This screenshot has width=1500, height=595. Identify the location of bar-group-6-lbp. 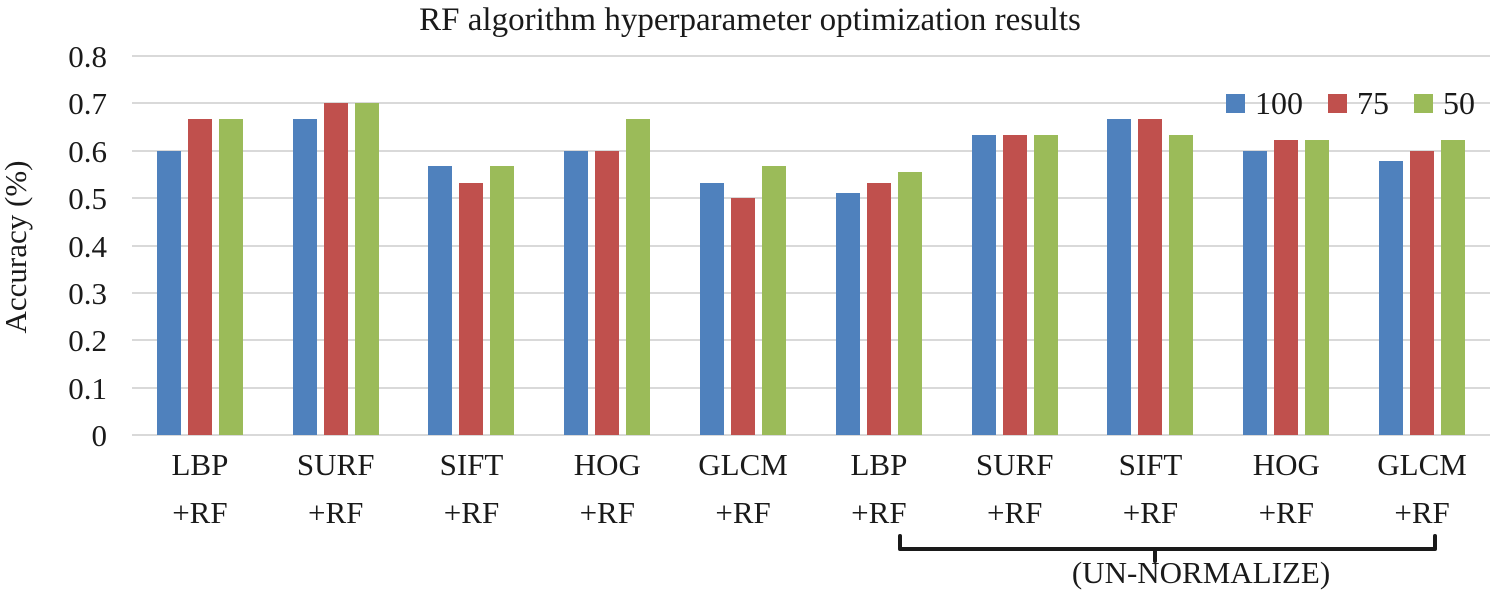
(879, 245).